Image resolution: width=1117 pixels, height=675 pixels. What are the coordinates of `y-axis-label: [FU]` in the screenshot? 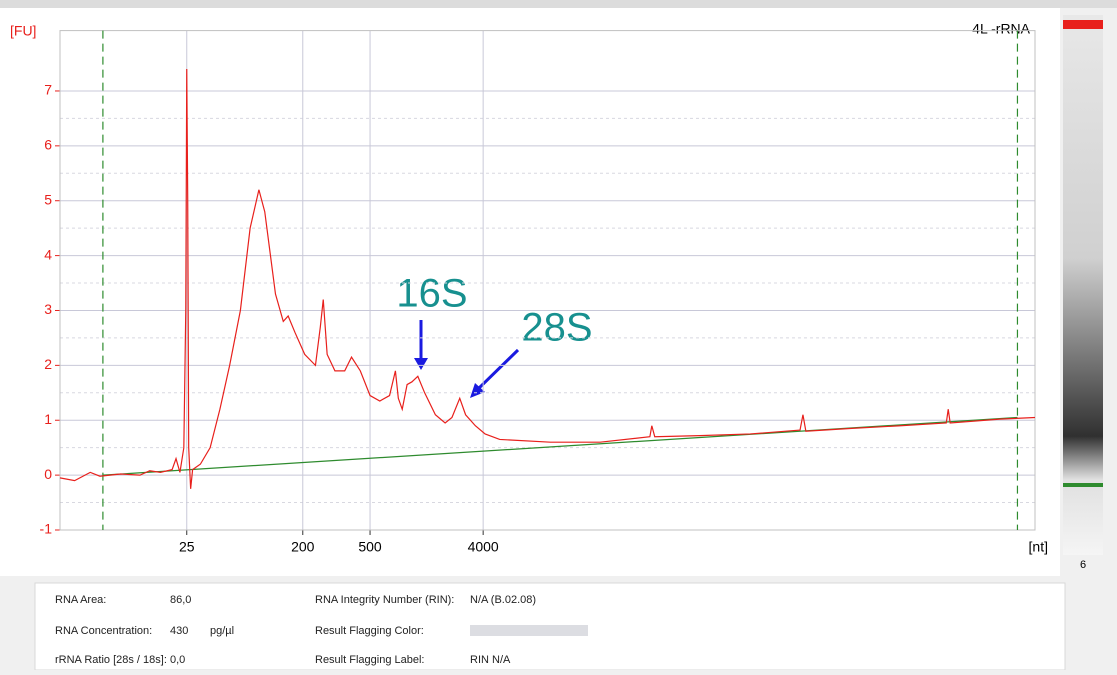 It's located at (23, 31).